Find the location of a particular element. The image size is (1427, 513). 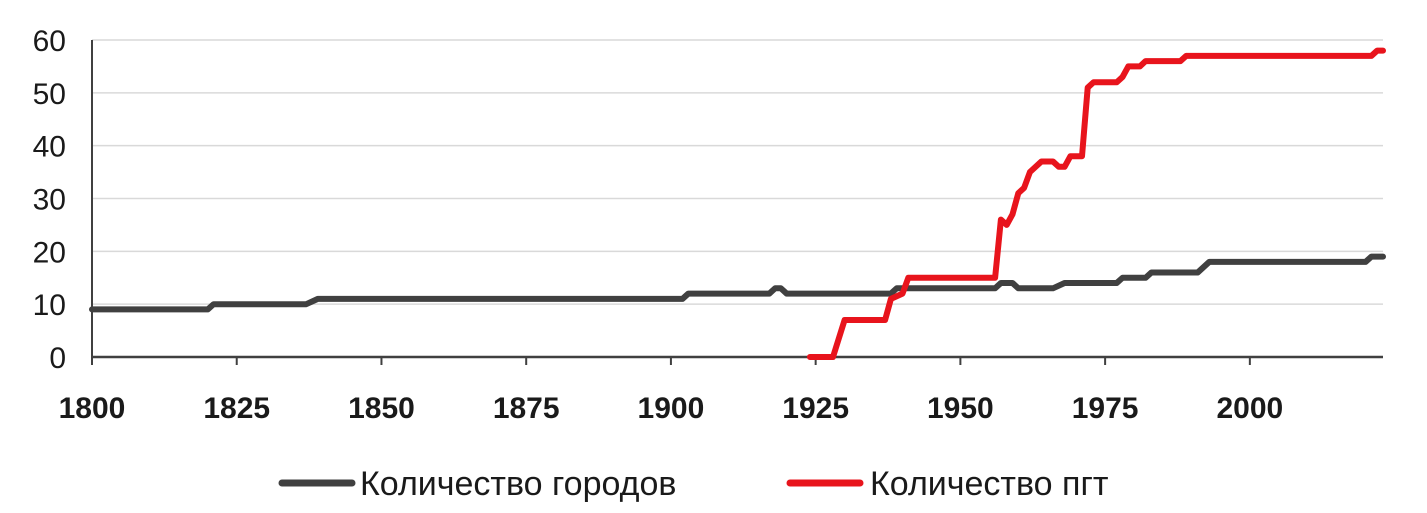

y-axis-ticks: 0 10 20 30 40 50 60 is located at coordinates (49, 200).